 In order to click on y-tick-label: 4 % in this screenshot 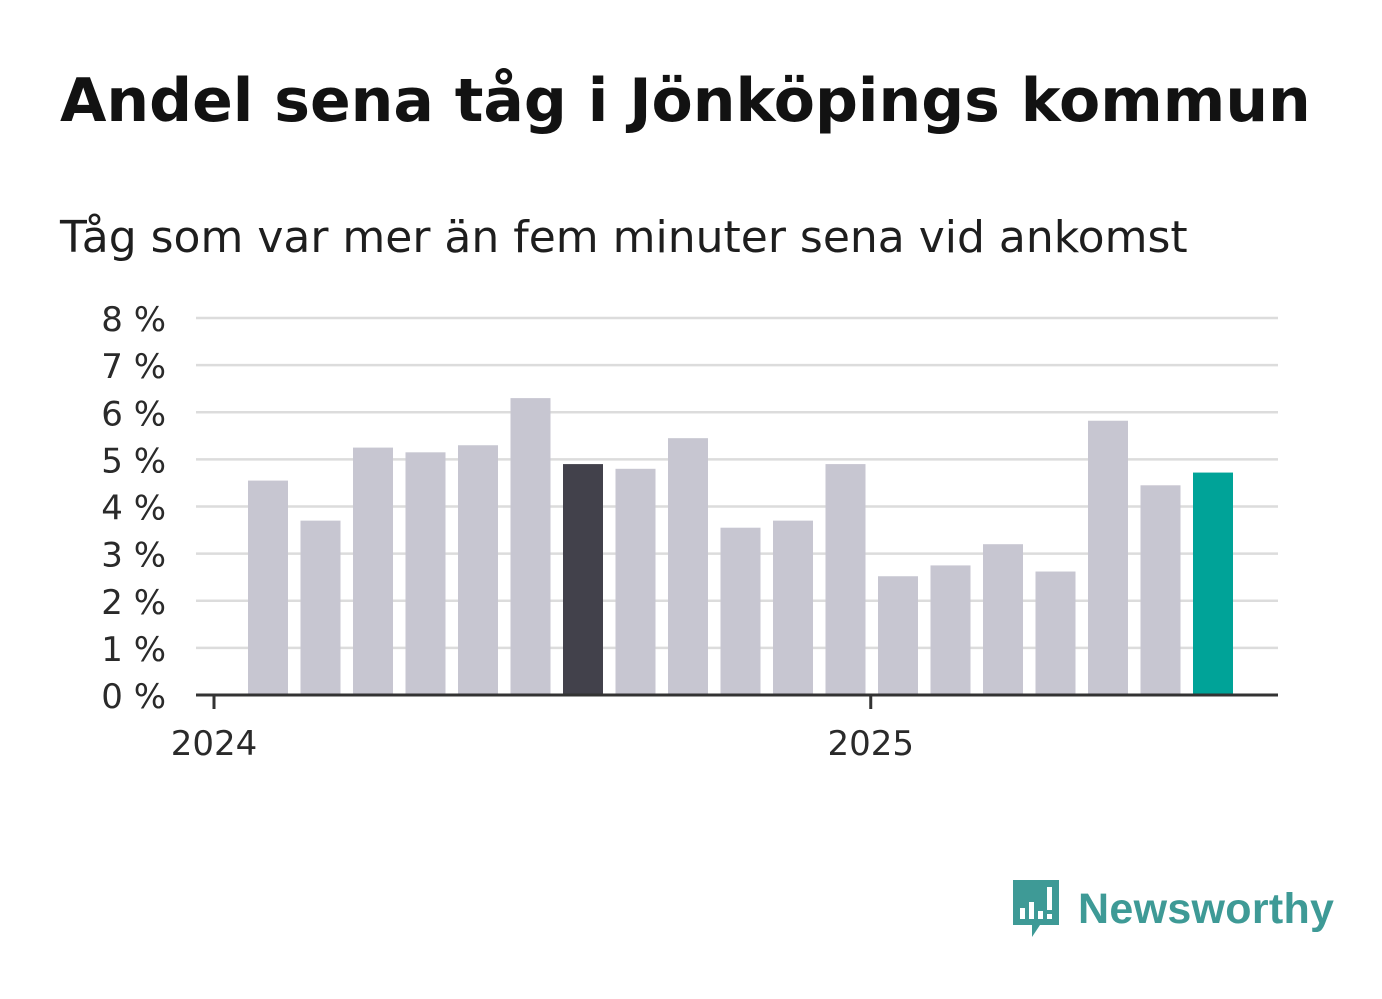, I will do `click(133, 509)`.